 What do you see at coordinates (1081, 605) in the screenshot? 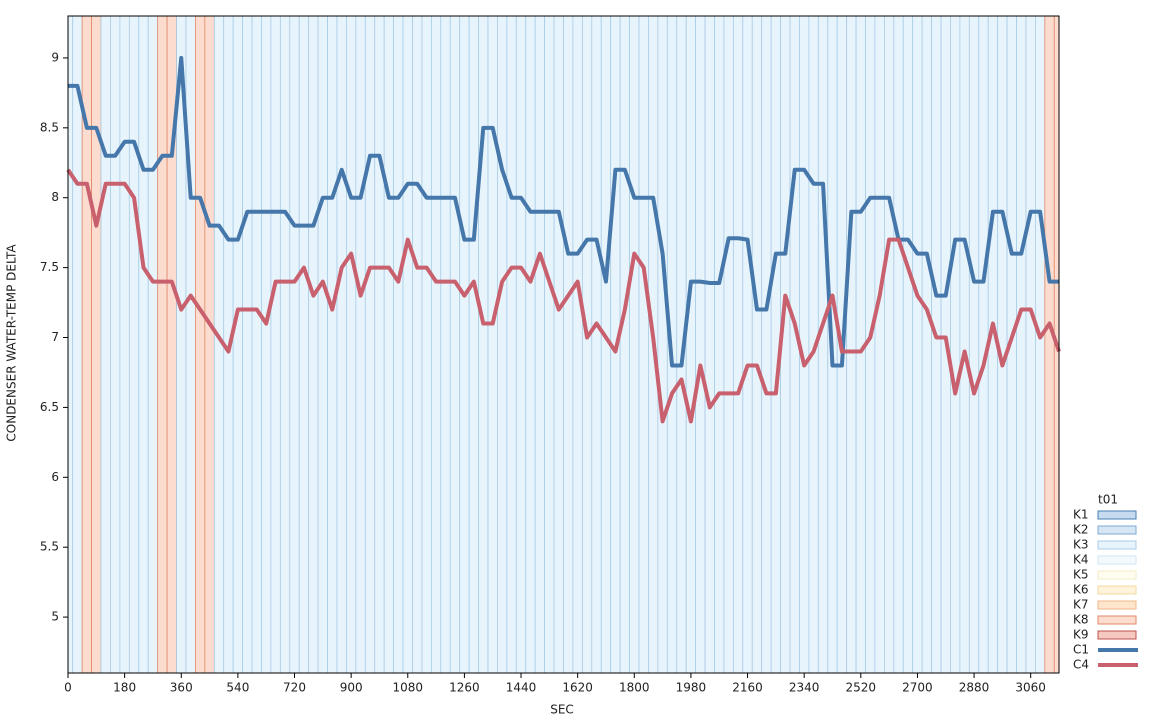
I see `legend-label: K7` at bounding box center [1081, 605].